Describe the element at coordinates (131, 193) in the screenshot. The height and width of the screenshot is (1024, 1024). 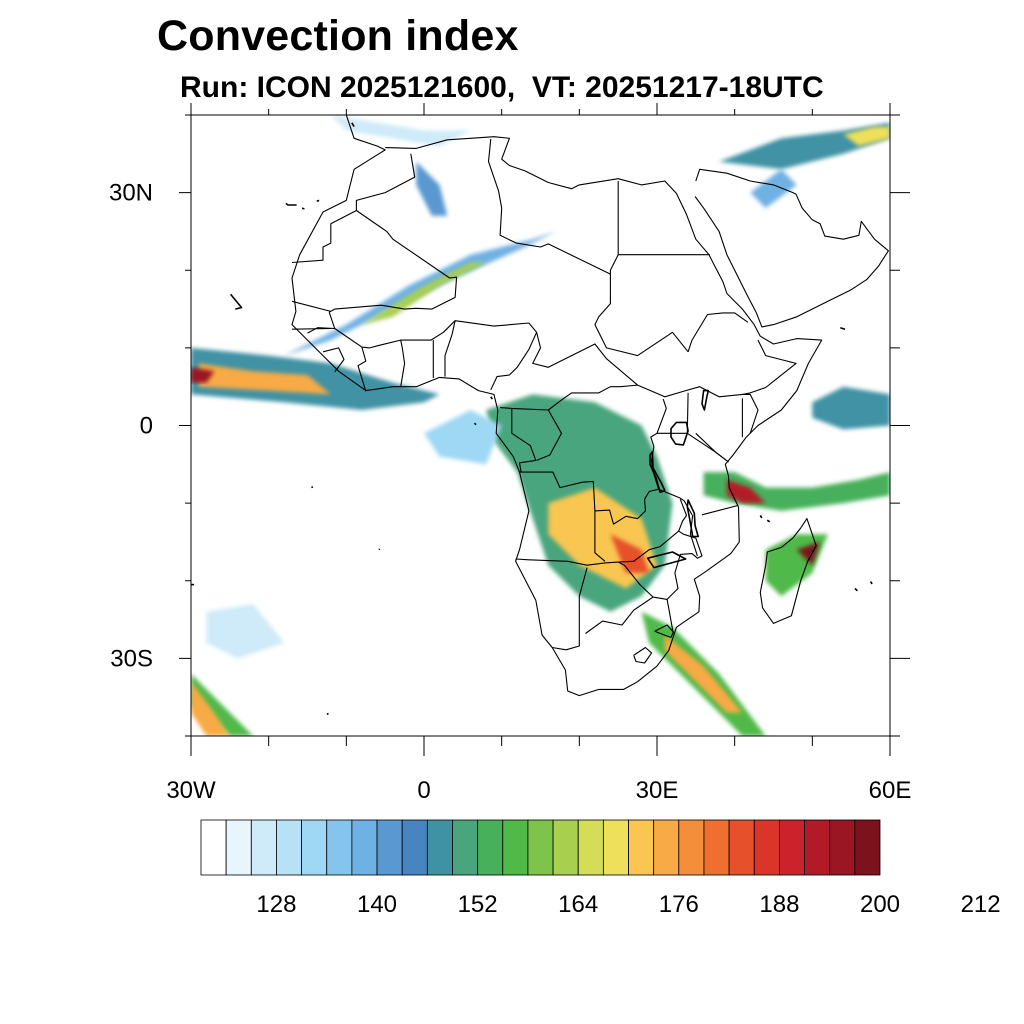
I see `lat-tick-label: 30N` at that location.